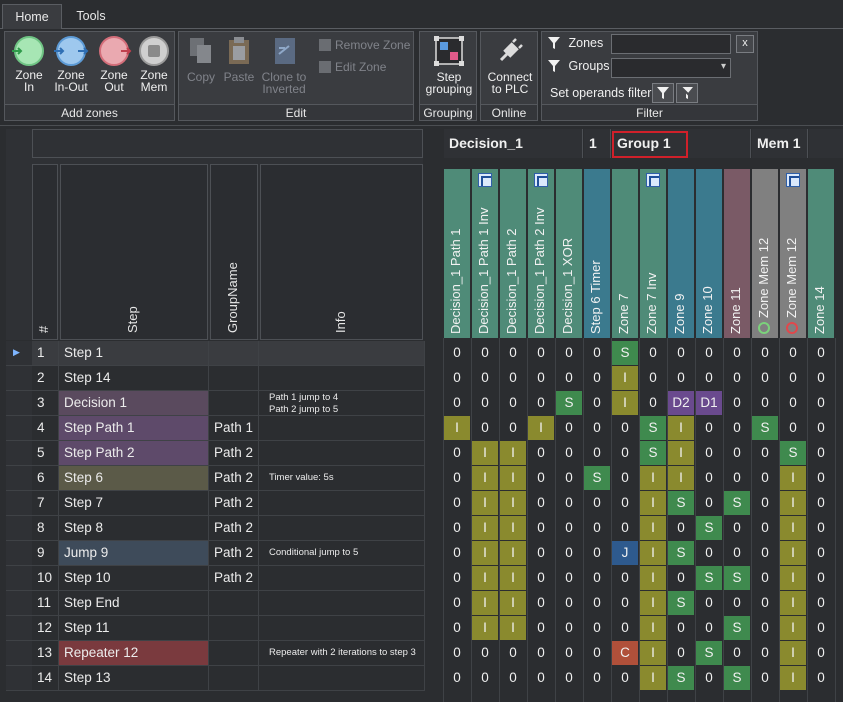 This screenshot has height=702, width=843. Describe the element at coordinates (513, 253) in the screenshot. I see `zone-column-header: Decision_1 Path 2` at that location.